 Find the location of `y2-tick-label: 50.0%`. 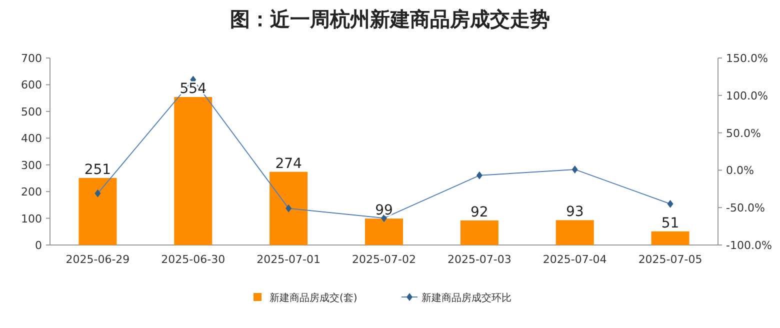

y2-tick-label: 50.0% is located at coordinates (743, 133).